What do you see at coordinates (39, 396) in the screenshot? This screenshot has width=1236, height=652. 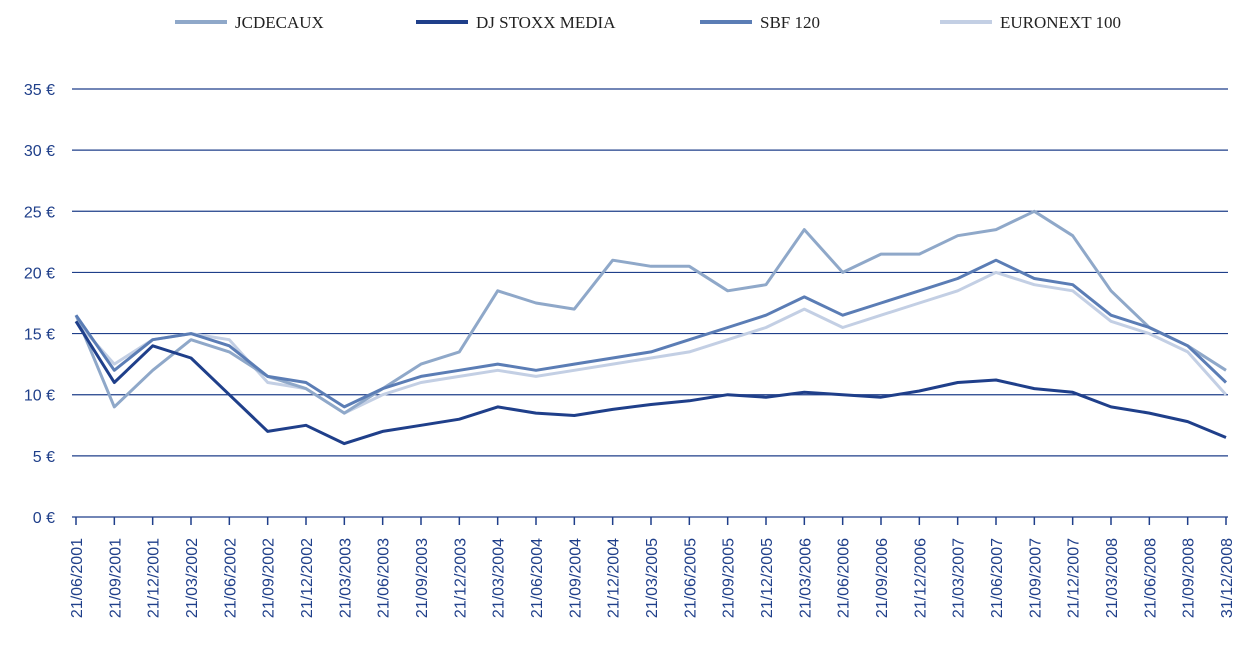 I see `y-tick-label: 10 €` at bounding box center [39, 396].